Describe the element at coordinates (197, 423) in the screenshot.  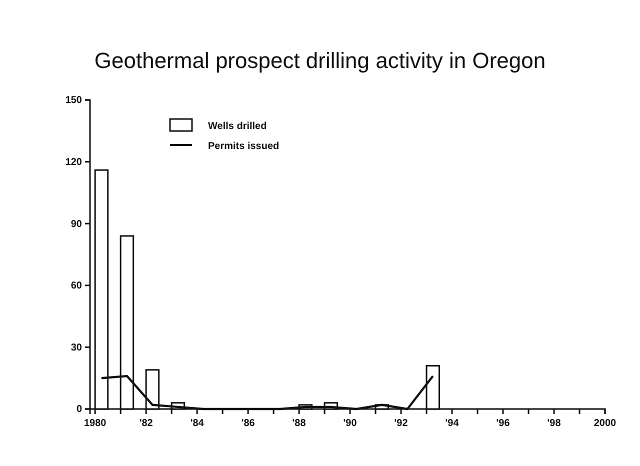
I see `x-tick-label: '84` at that location.